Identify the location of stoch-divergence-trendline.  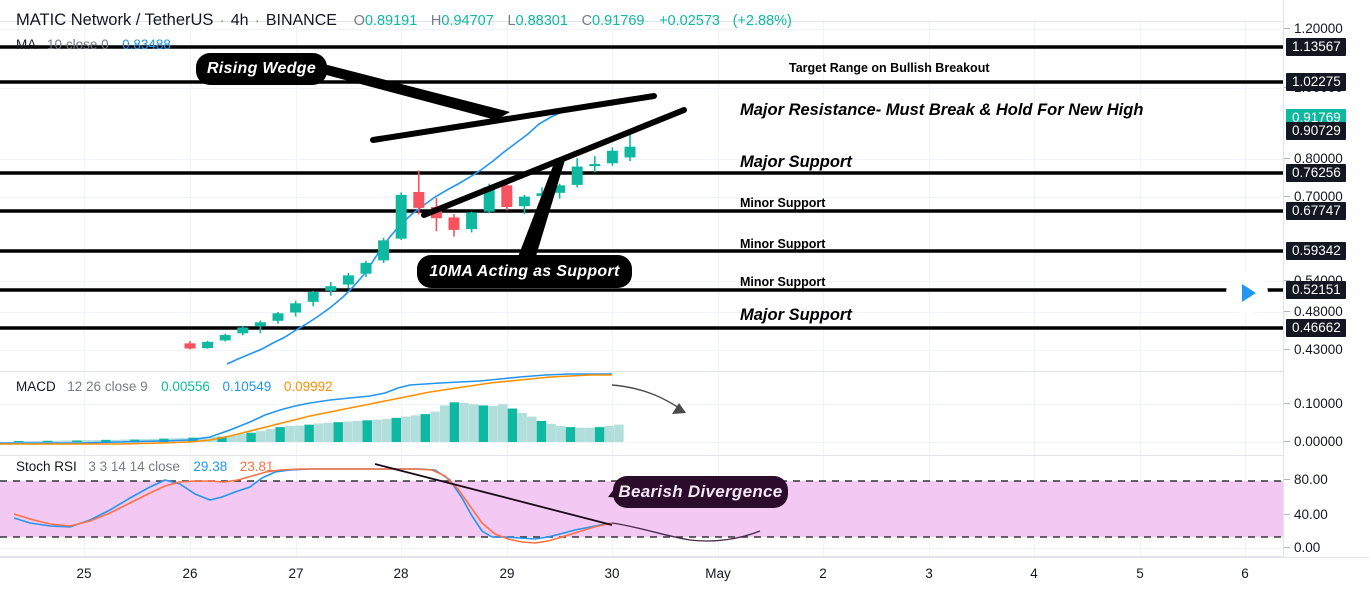
(493, 494).